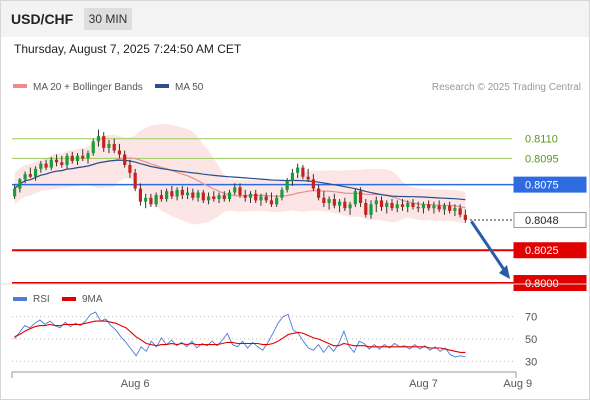 The width and height of the screenshot is (590, 400). What do you see at coordinates (41, 299) in the screenshot?
I see `legend-label-rsi: RSI` at bounding box center [41, 299].